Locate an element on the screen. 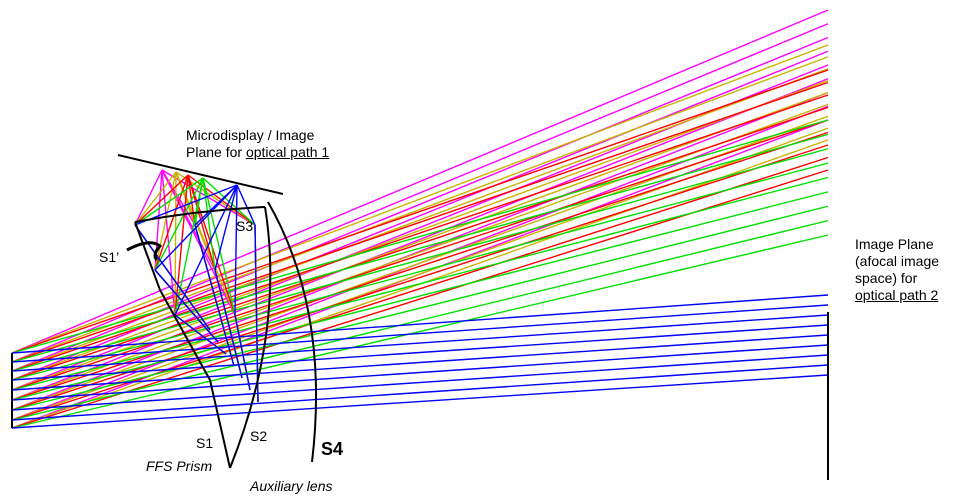  microdisplay-label-line2: Plane for optical path 1 is located at coordinates (257, 152).